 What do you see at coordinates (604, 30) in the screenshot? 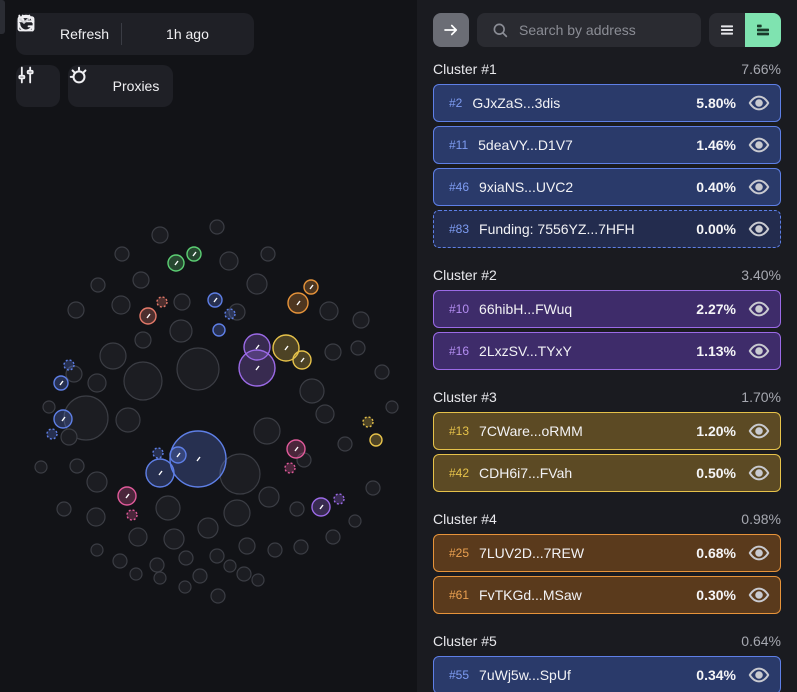
I see `search-input` at bounding box center [604, 30].